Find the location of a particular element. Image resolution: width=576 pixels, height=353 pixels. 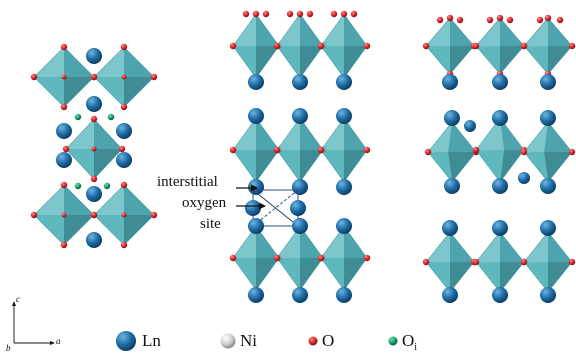

legend-oi-sub: i is located at coordinates (416, 347).